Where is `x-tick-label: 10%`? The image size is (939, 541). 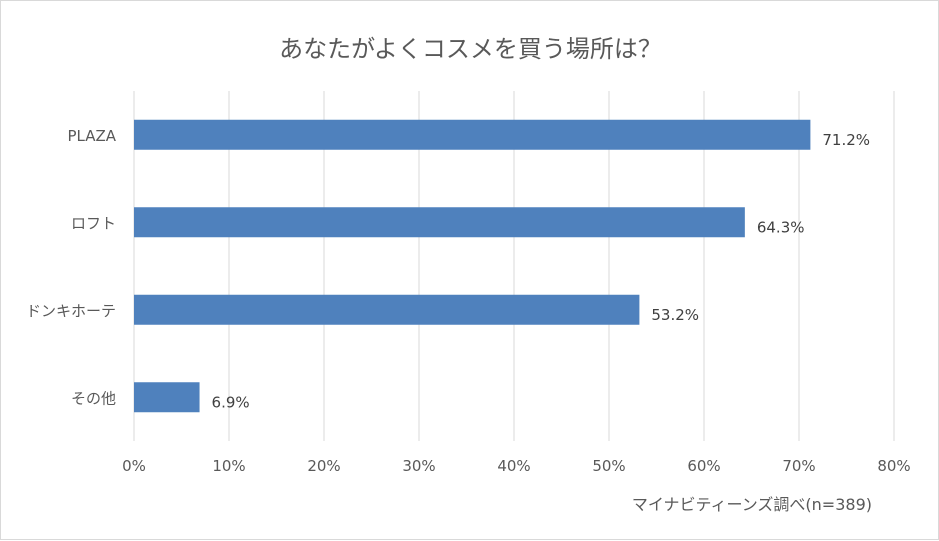
x-tick-label: 10% is located at coordinates (228, 466).